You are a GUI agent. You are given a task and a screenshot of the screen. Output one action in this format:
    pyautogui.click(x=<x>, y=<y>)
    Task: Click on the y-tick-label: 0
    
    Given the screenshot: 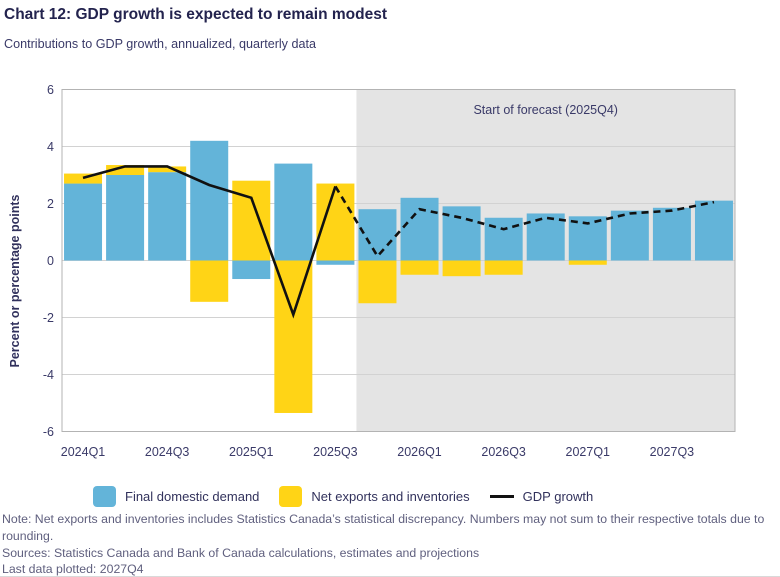 What is the action you would take?
    pyautogui.click(x=50, y=261)
    